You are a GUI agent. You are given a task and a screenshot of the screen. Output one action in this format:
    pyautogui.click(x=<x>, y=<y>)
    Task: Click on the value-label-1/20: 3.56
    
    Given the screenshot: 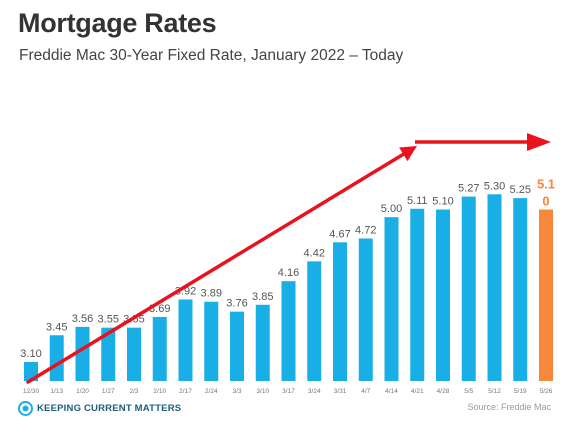 What is the action you would take?
    pyautogui.click(x=82, y=319)
    